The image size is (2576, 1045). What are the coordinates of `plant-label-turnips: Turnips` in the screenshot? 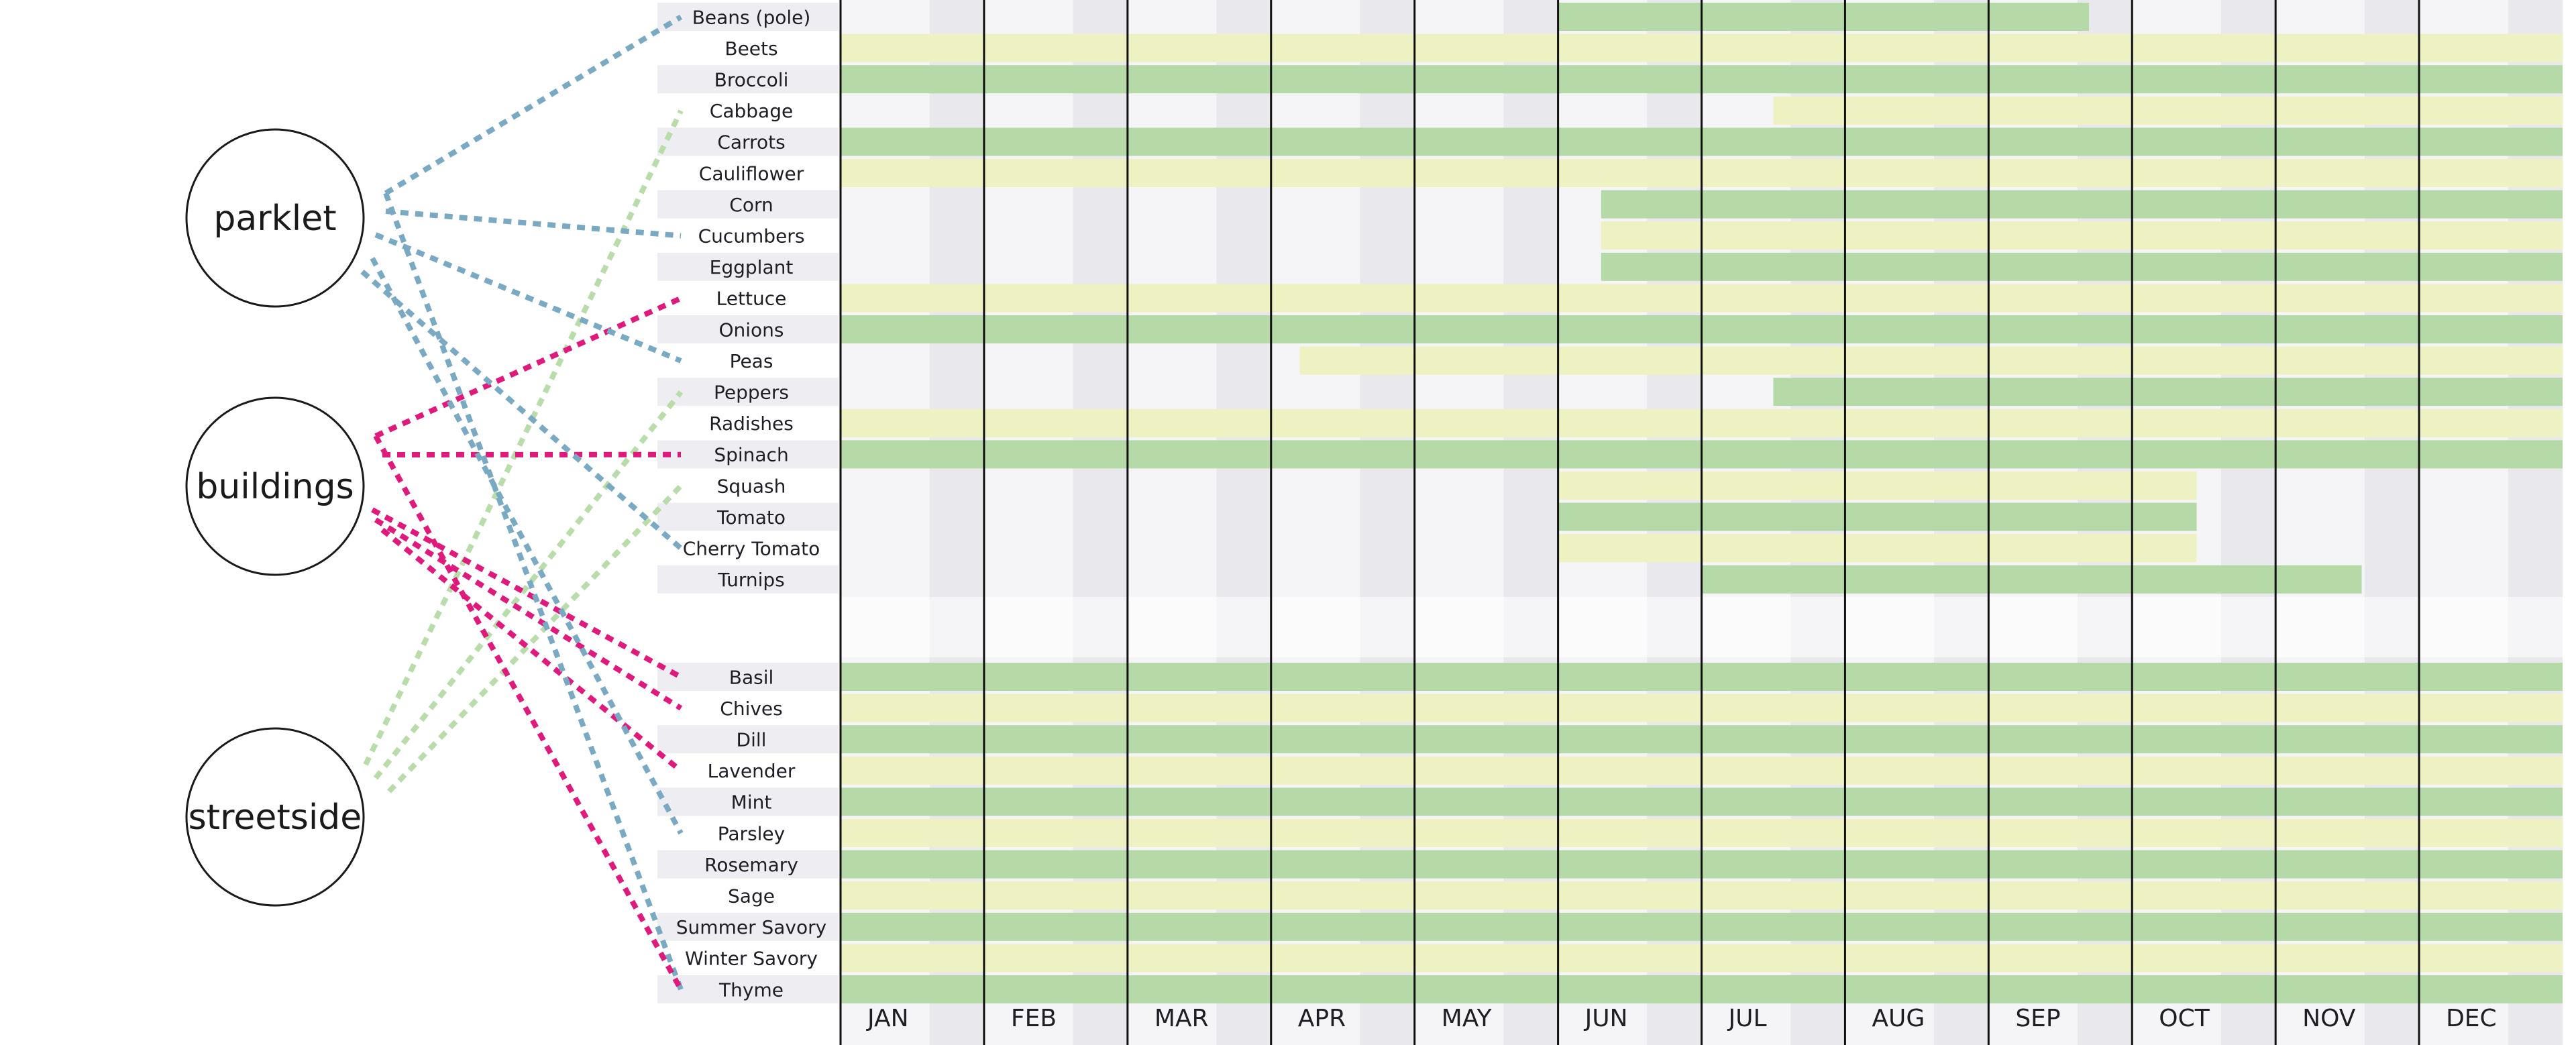 It's located at (751, 580).